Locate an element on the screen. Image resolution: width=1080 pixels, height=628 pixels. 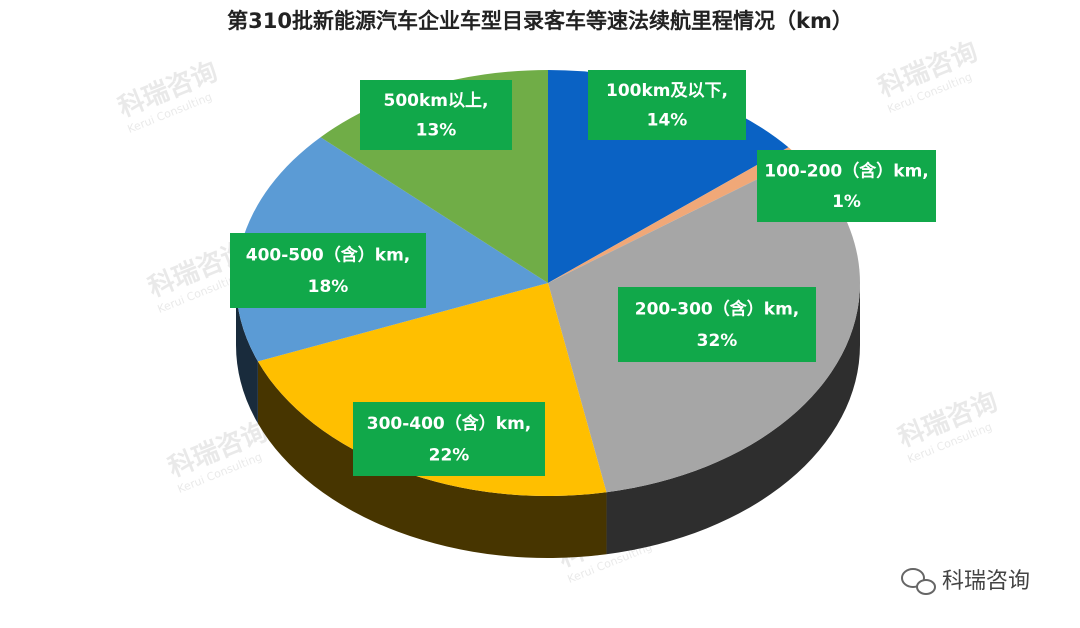
category-label: 200-300（含）km, is located at coordinates (717, 309).